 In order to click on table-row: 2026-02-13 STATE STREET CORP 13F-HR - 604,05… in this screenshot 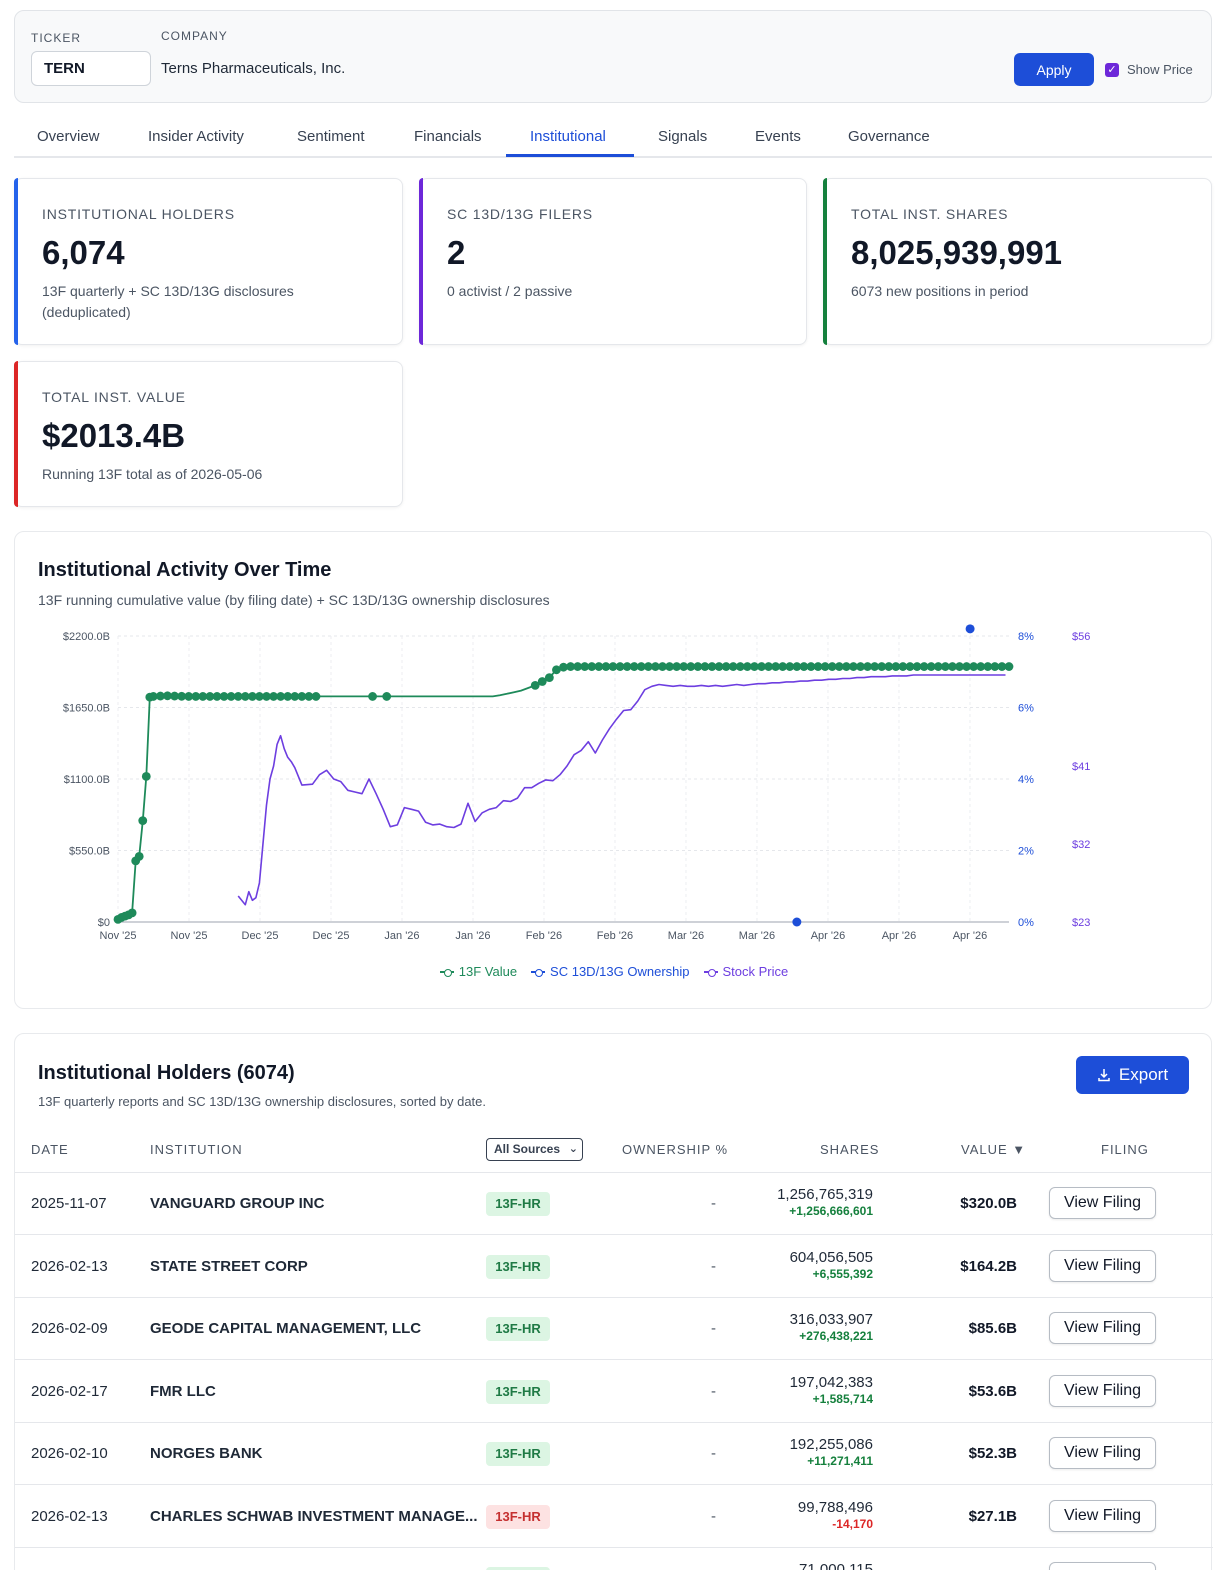, I will do `click(614, 1267)`.